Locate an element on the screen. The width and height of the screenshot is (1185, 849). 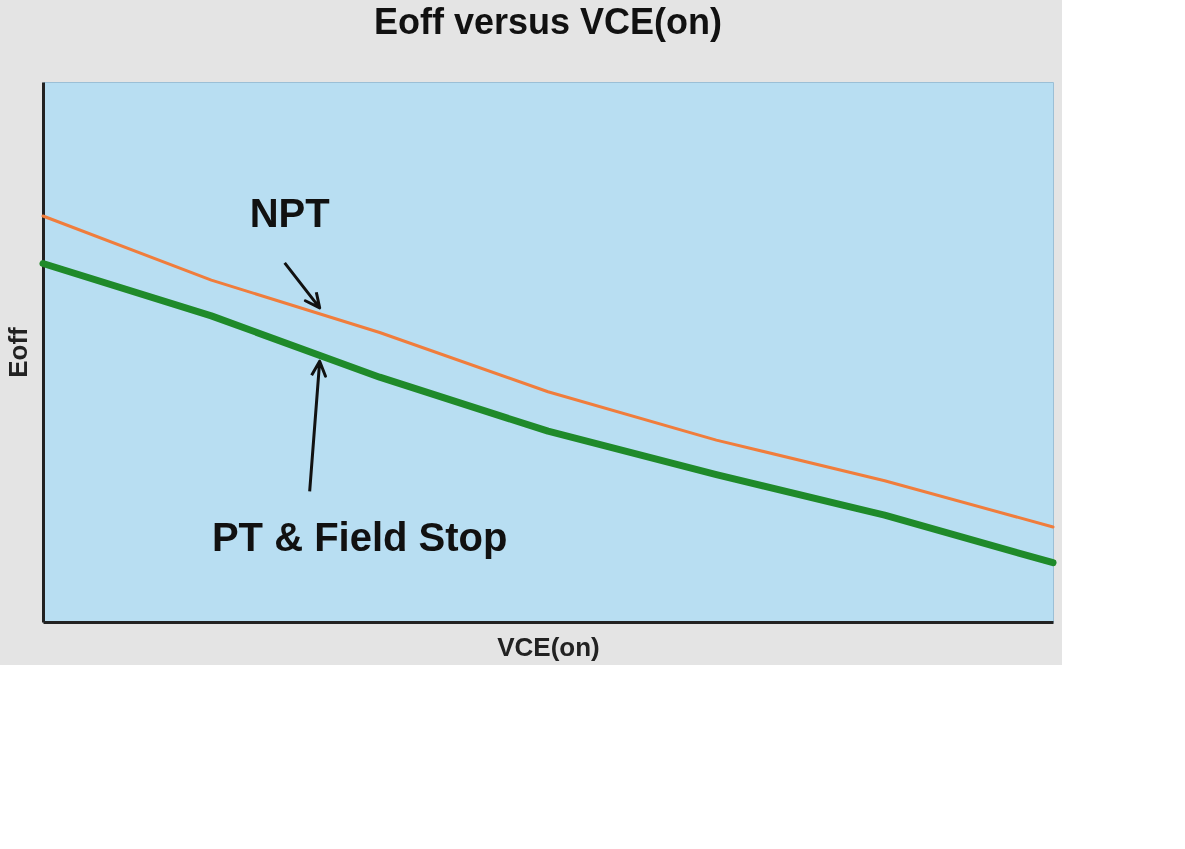
chart-title: Eoff versus VCE(on) is located at coordinates (548, 21).